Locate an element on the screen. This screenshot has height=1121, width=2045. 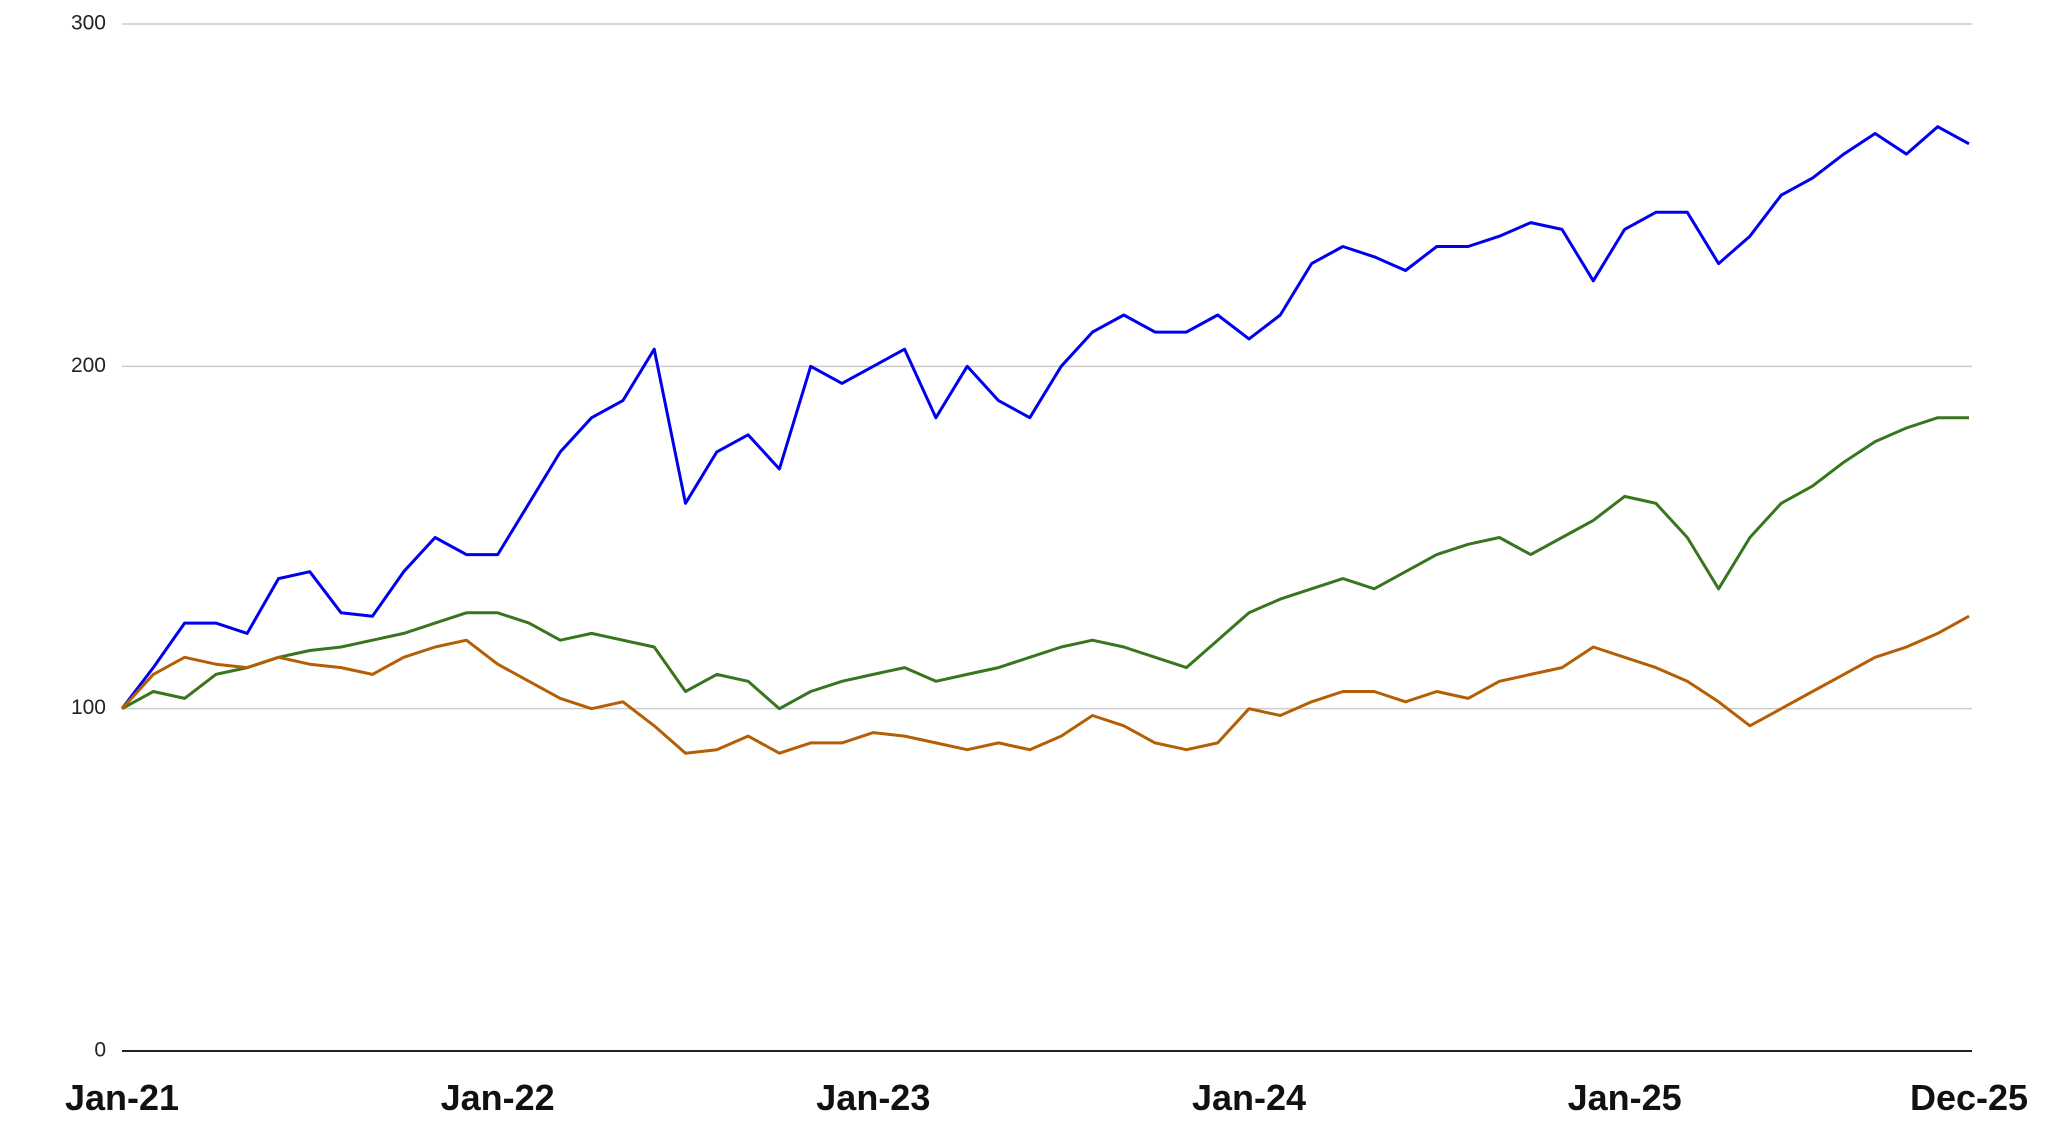
x-tick-label: Jan-24 is located at coordinates (1249, 1097).